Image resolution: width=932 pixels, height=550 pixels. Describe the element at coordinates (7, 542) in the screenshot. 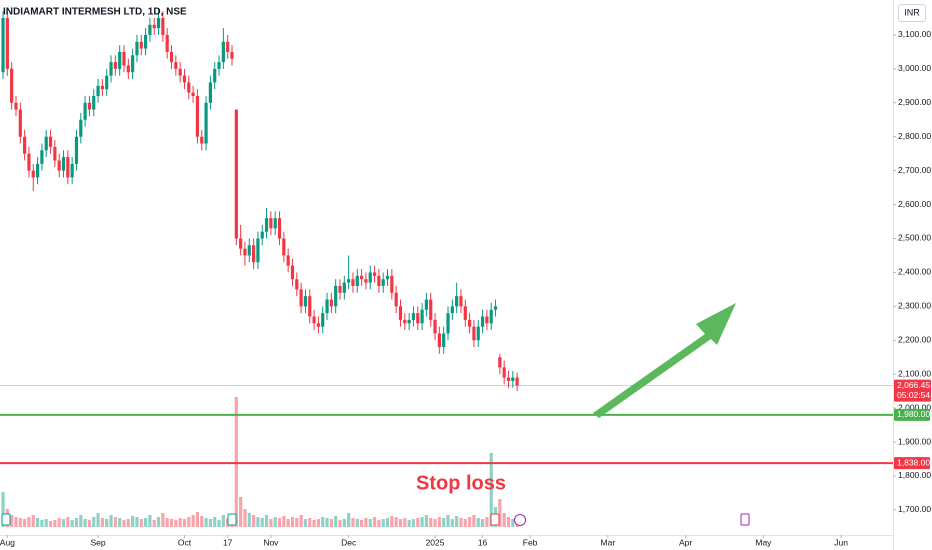

I see `x-tick-label: Aug` at that location.